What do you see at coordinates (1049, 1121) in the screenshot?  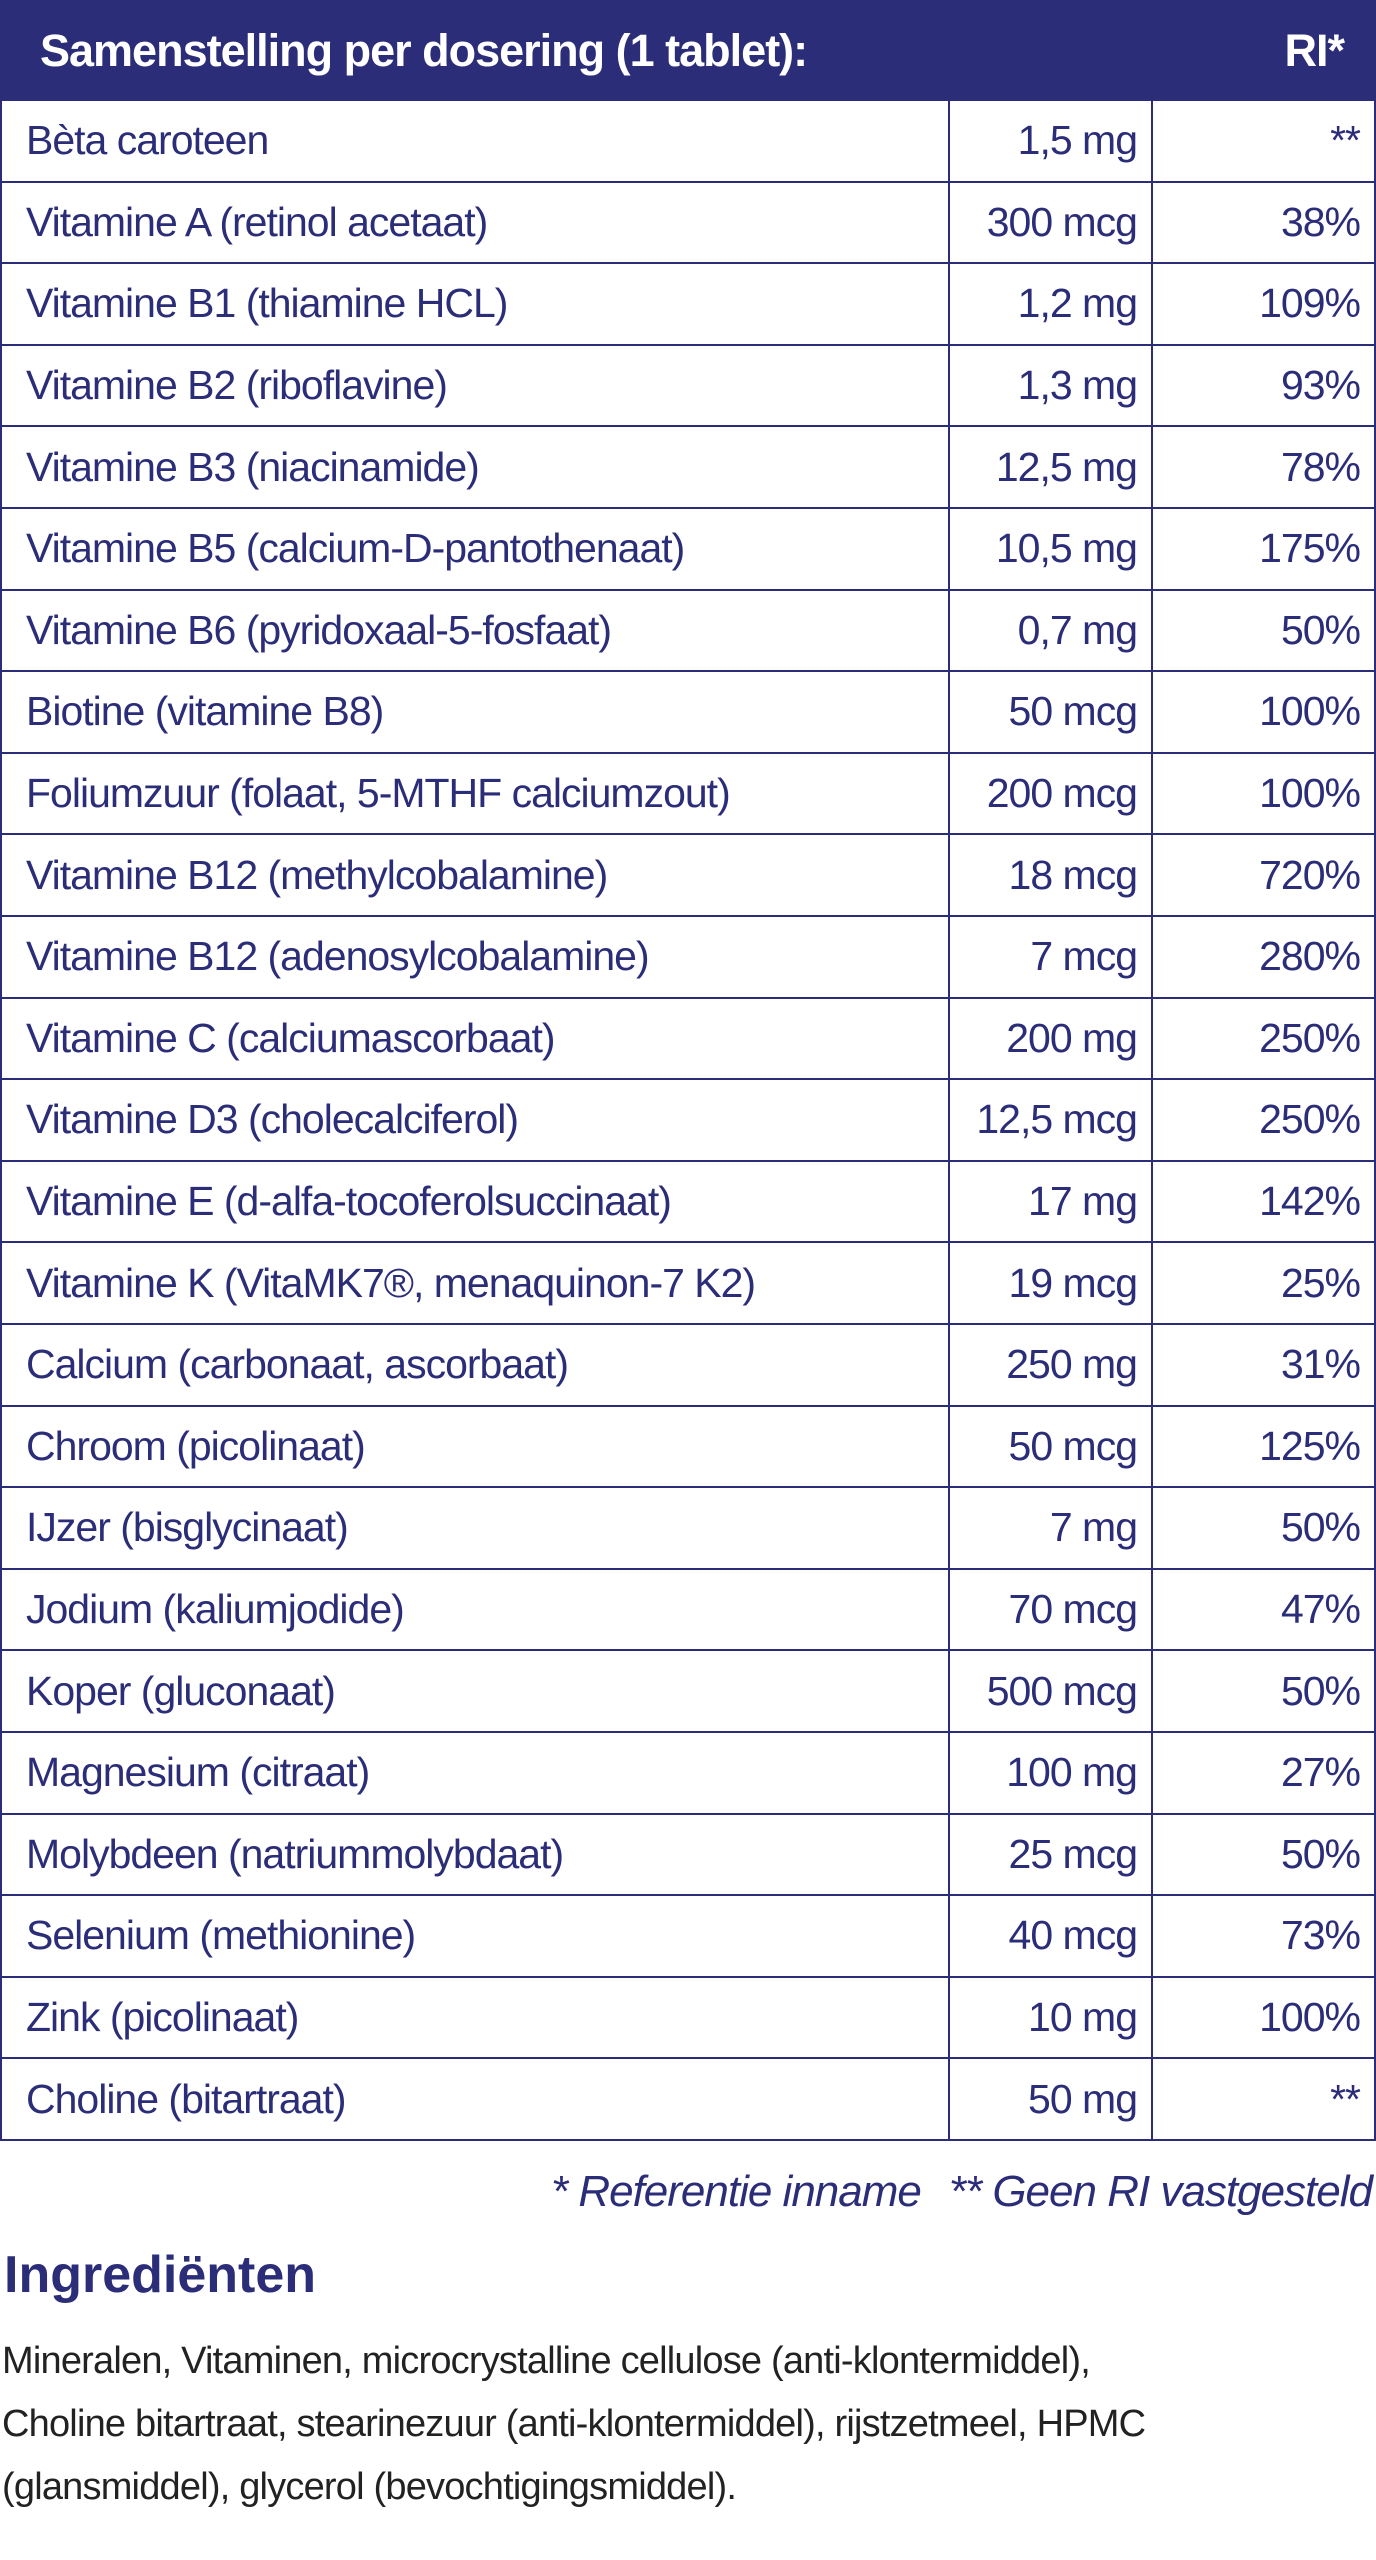 I see `amount: 12,5 mcg` at bounding box center [1049, 1121].